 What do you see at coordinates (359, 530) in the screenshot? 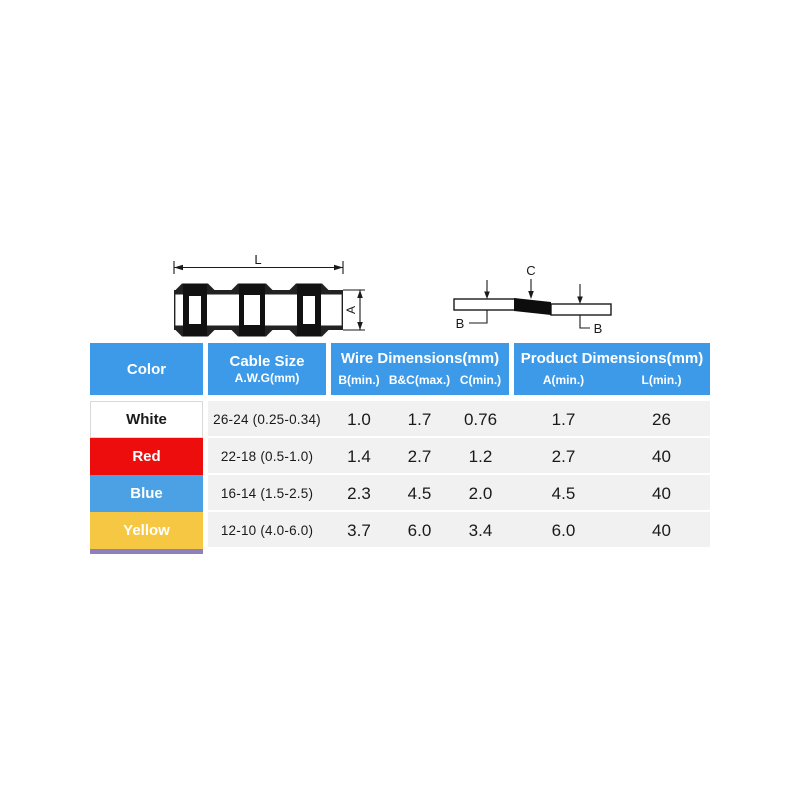
I see `b-min-cell: 3.7` at bounding box center [359, 530].